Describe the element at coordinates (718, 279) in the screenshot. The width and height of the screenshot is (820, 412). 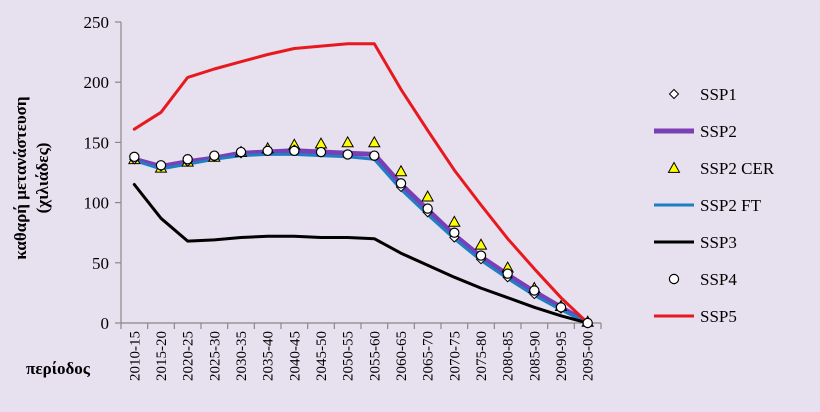
I see `legend-label: SSP4` at that location.